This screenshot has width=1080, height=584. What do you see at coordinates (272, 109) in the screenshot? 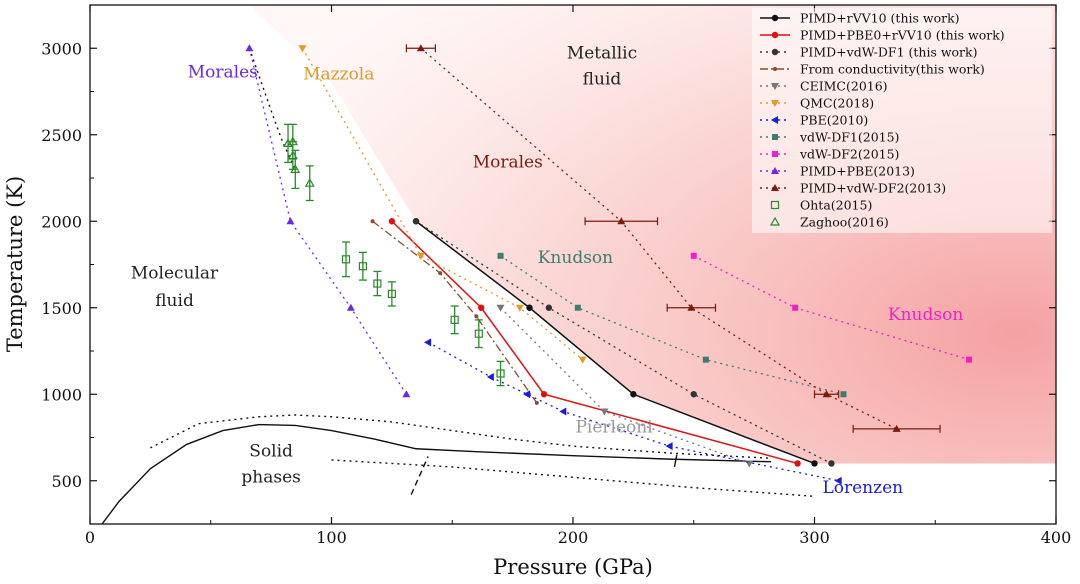
I see `boundary-morales-curve` at bounding box center [272, 109].